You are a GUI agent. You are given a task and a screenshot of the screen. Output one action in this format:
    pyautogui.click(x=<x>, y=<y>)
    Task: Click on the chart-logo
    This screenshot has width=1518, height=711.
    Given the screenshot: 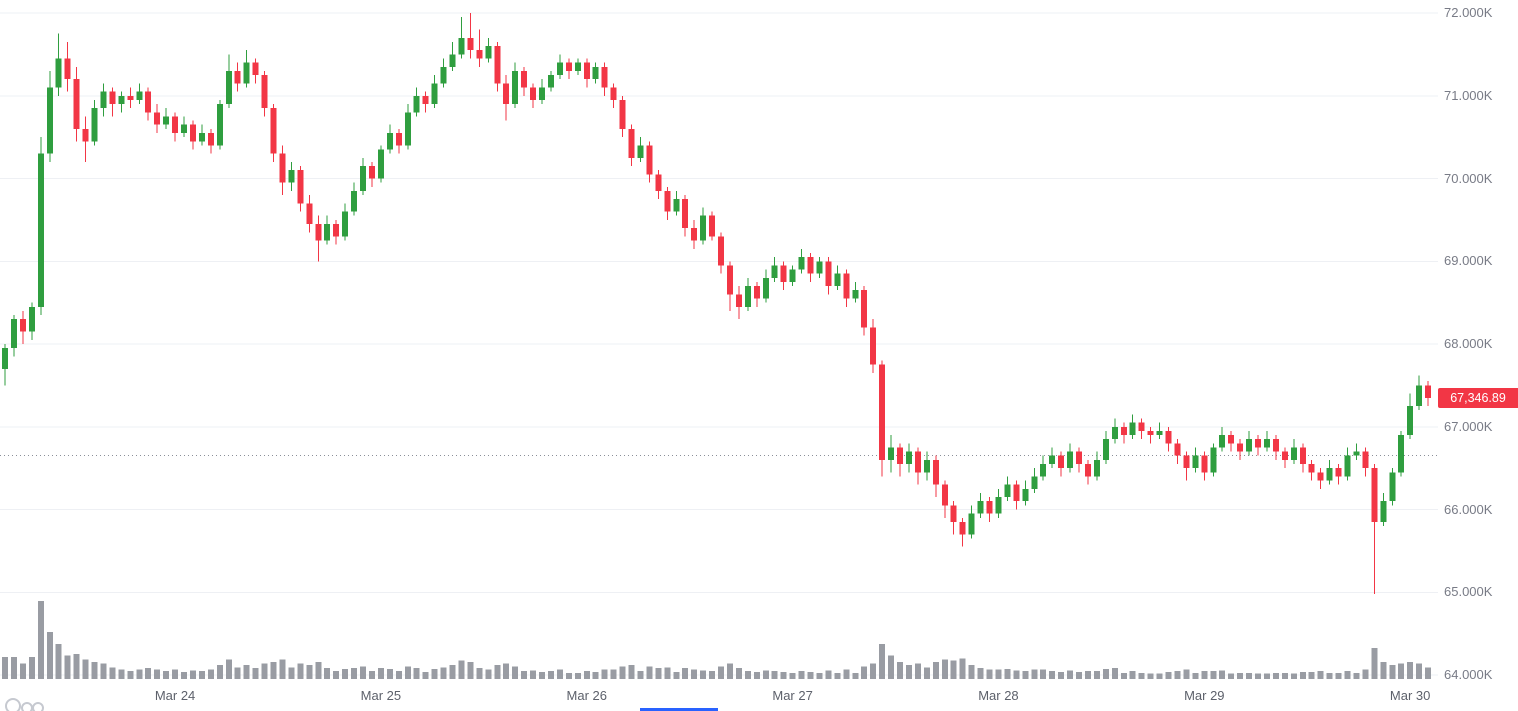 What is the action you would take?
    pyautogui.click(x=24, y=702)
    